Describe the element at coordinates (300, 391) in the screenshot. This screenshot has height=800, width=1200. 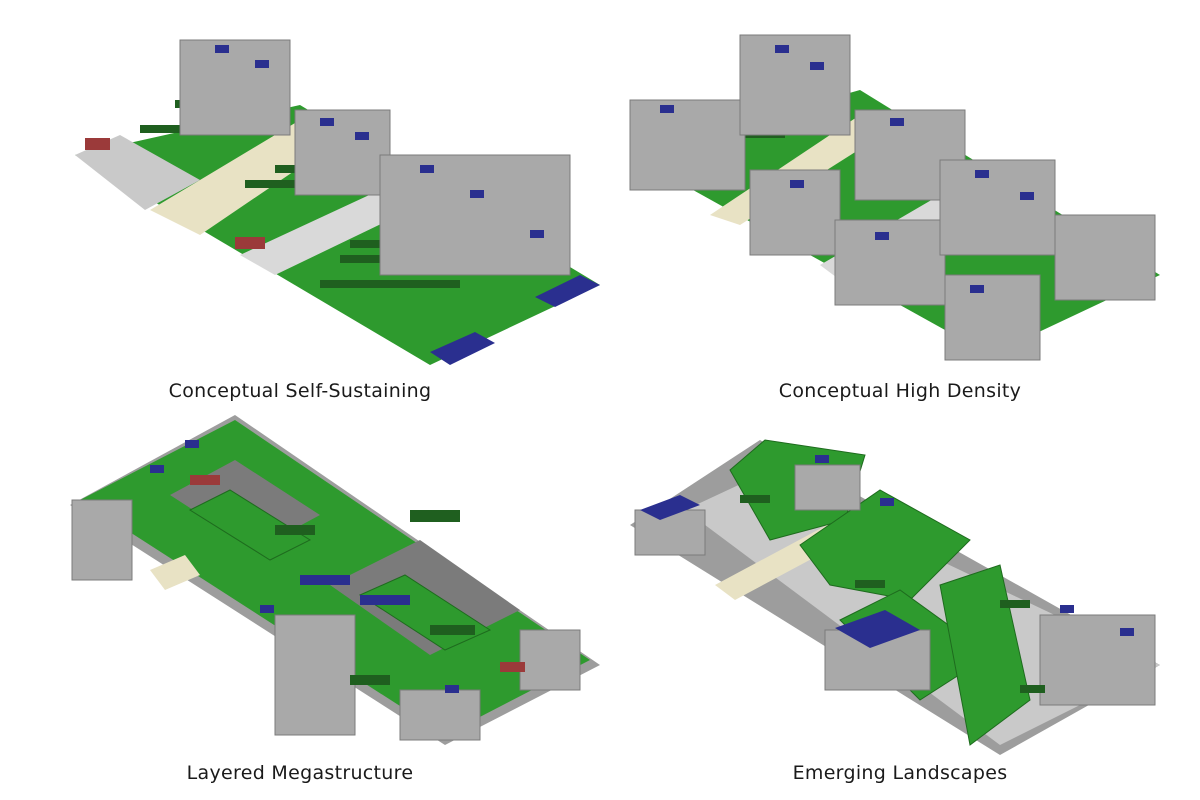
I see `caption-self-sustaining: Conceptual Self-Sustaining` at that location.